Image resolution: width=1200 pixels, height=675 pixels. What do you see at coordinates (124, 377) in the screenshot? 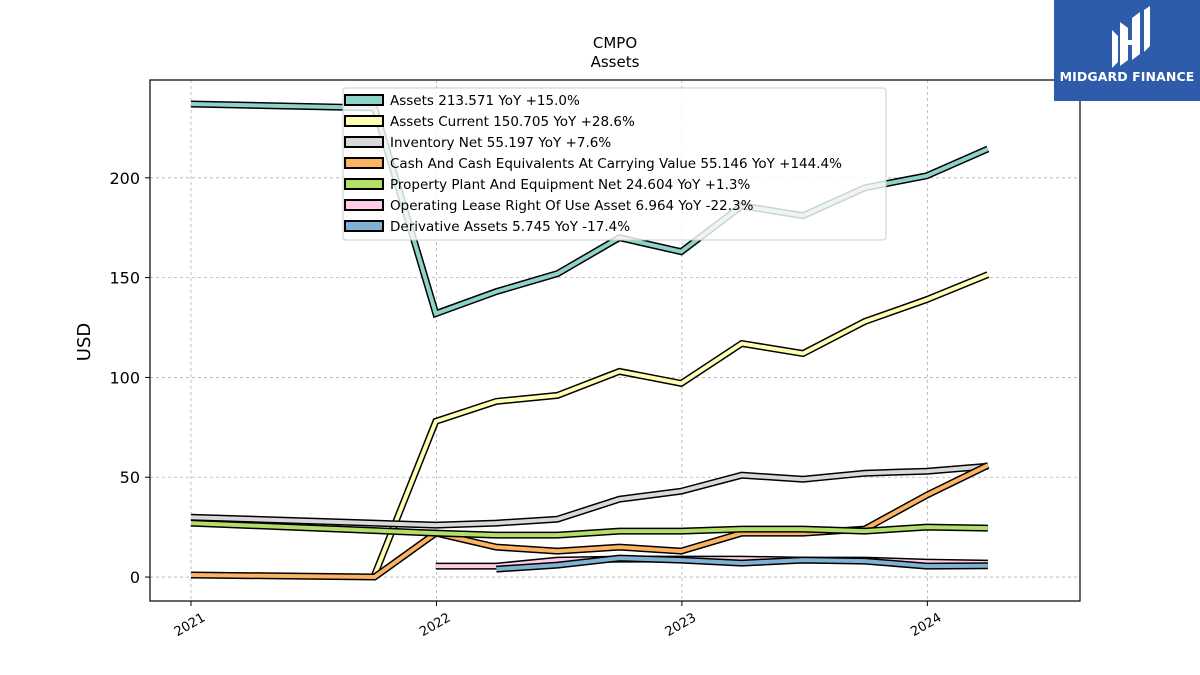
I see `y-tick-label: 100` at bounding box center [124, 377].